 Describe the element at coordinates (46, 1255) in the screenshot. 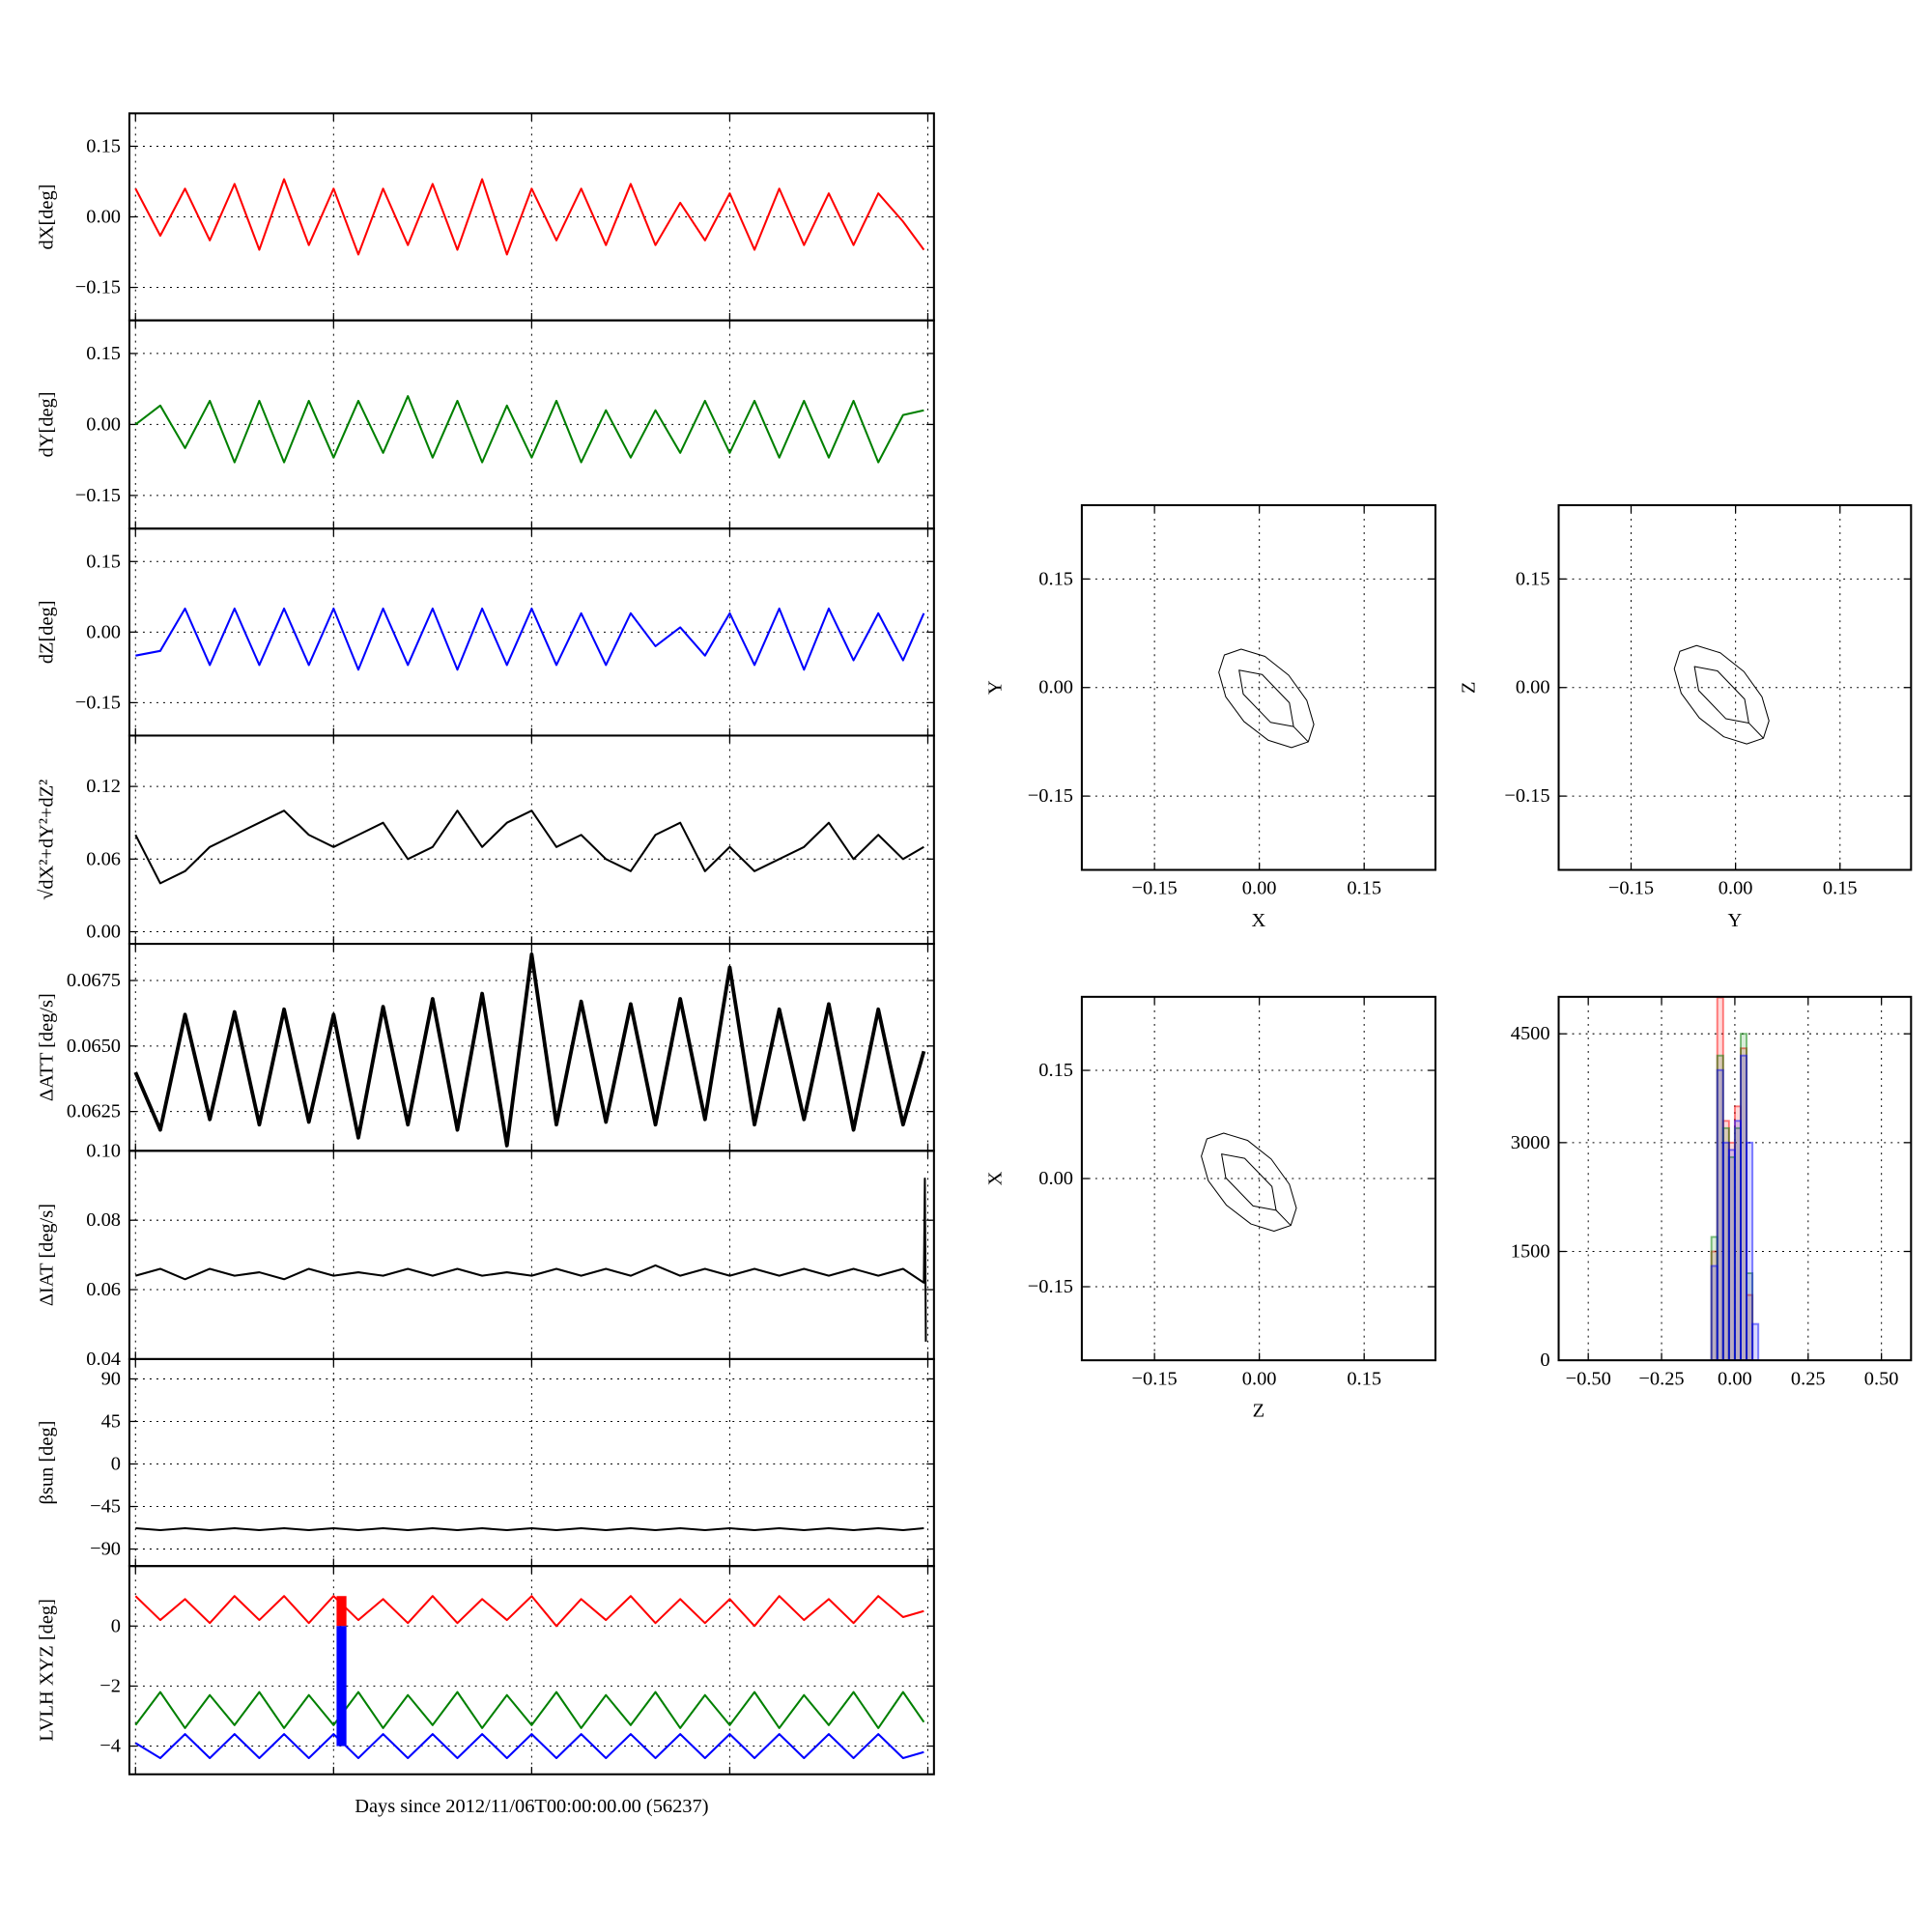

I see `y-axis-label: ΔIAT [deg/s]` at that location.